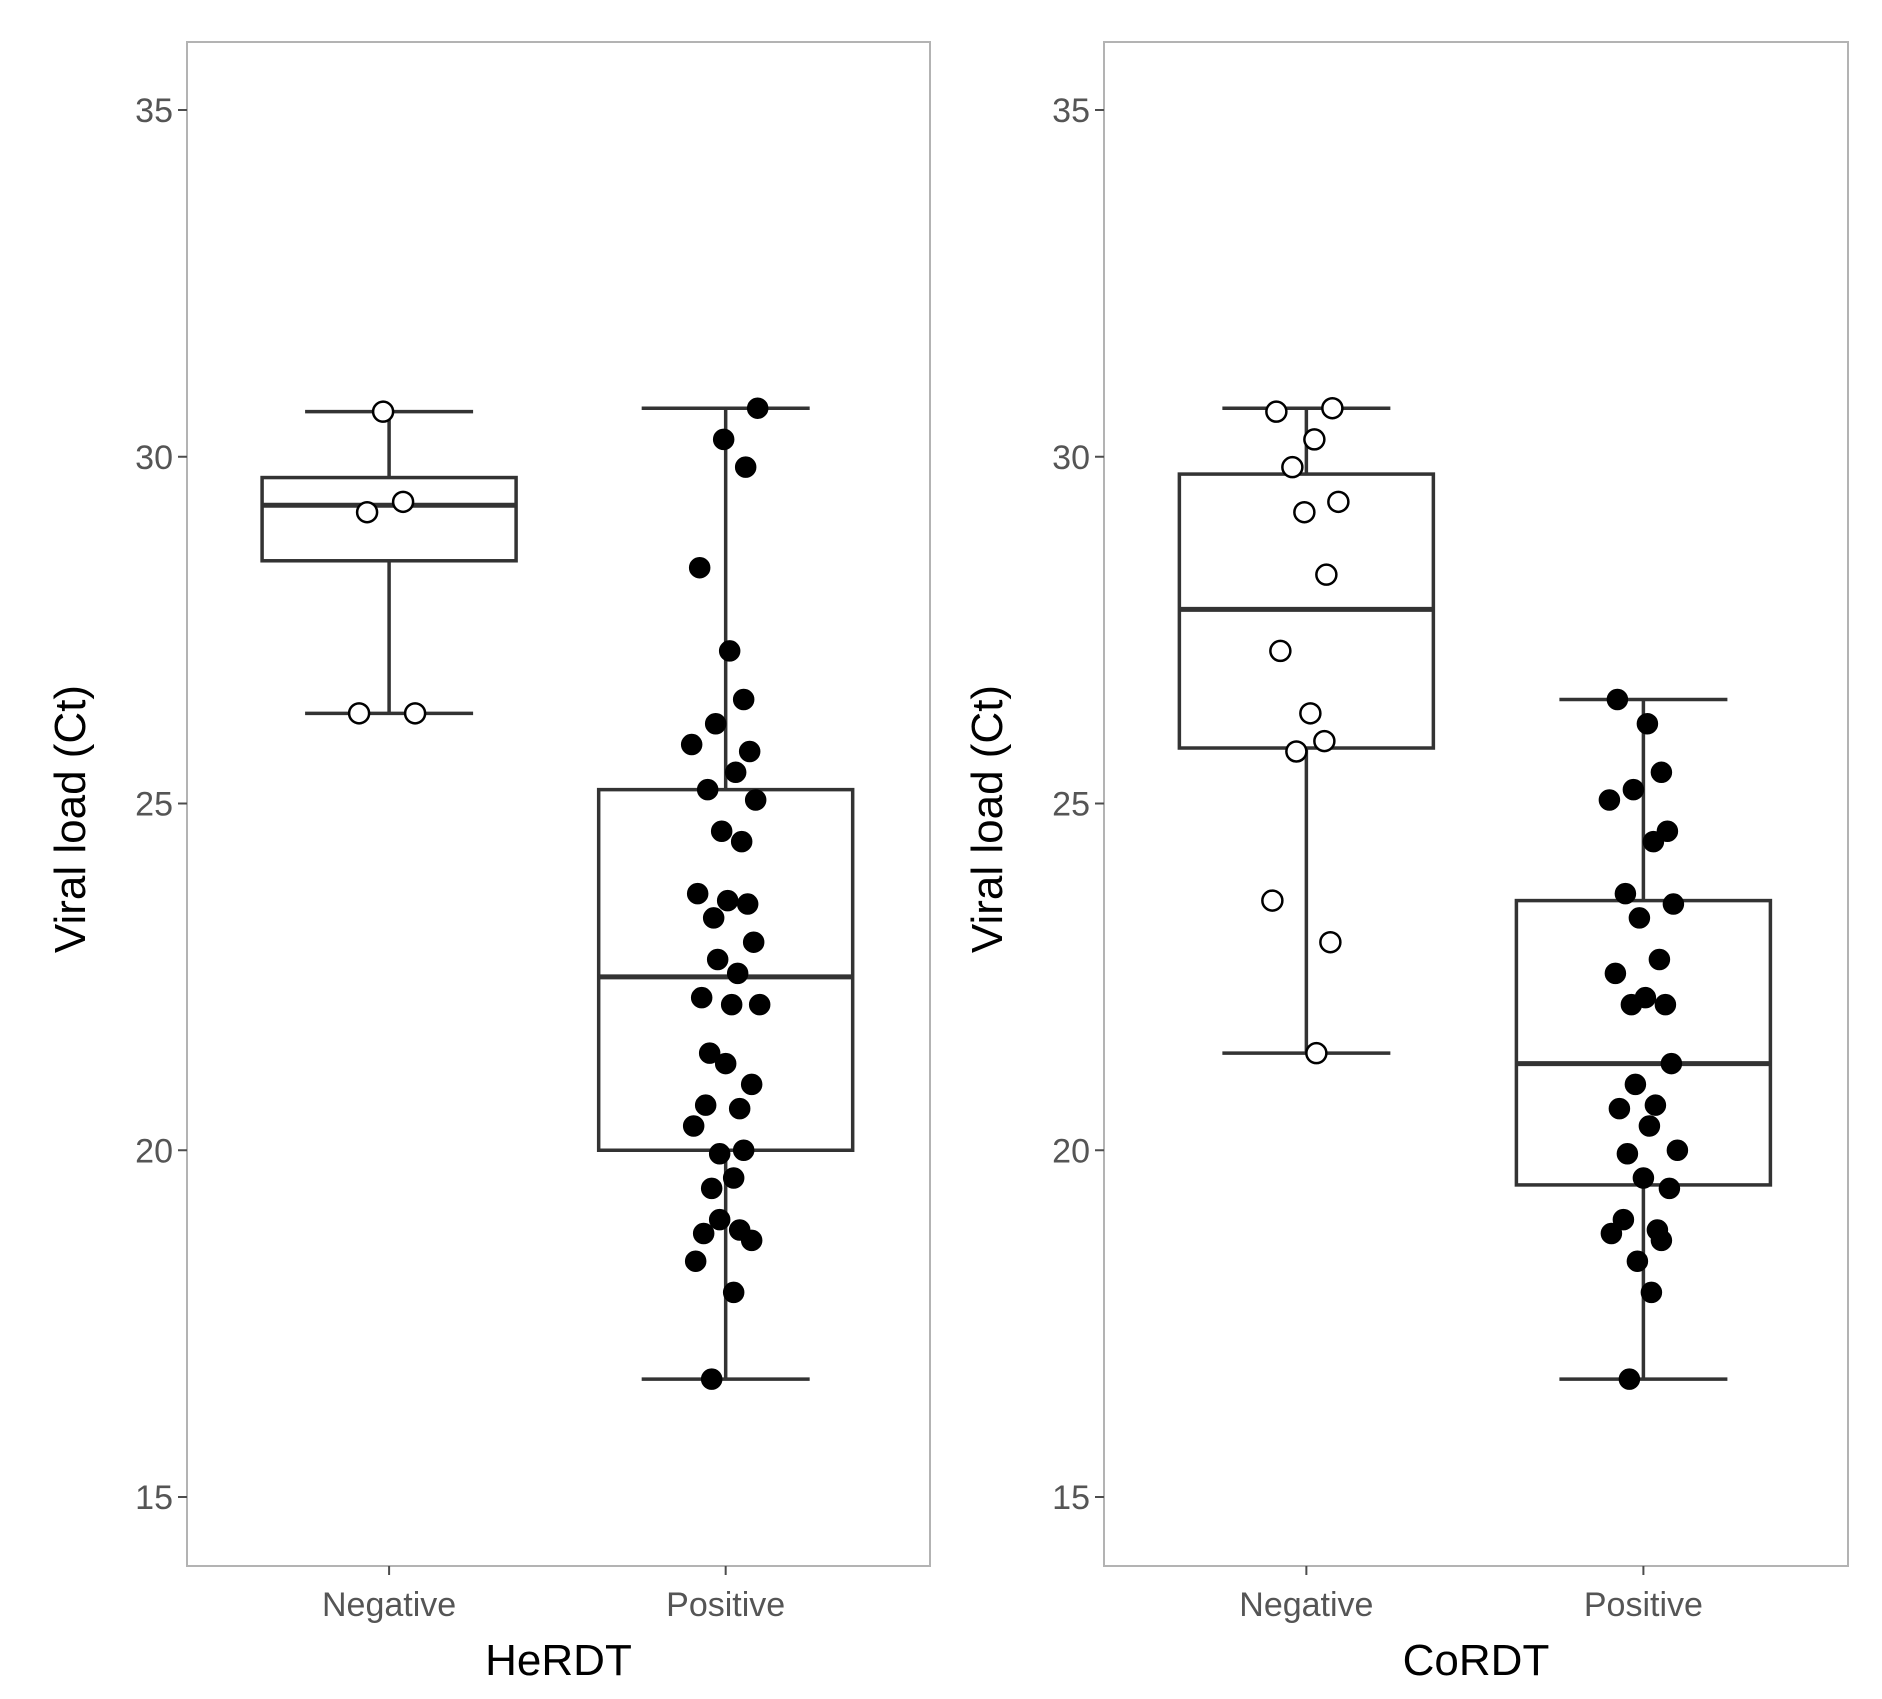  What do you see at coordinates (987, 819) in the screenshot?
I see `y-axis-title: Viral load (Ct)` at bounding box center [987, 819].